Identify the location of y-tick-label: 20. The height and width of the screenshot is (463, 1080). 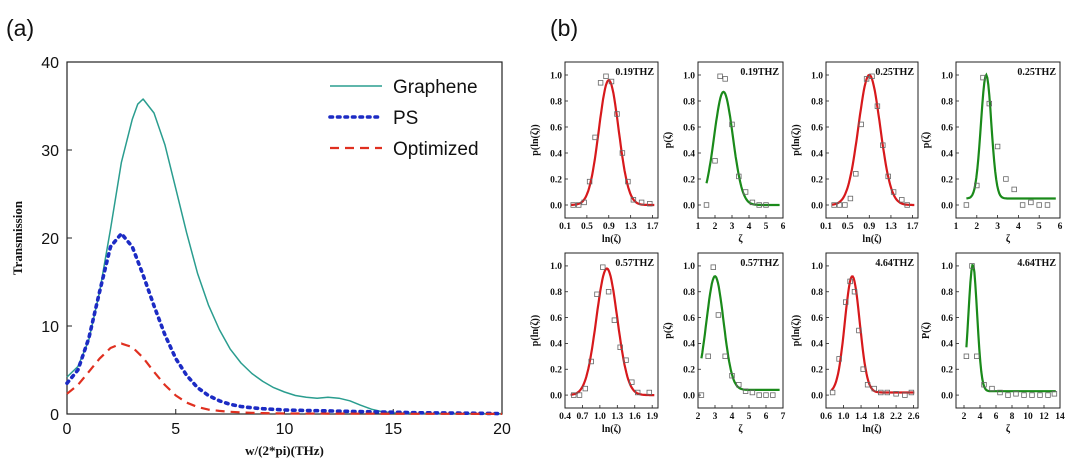
(50, 239).